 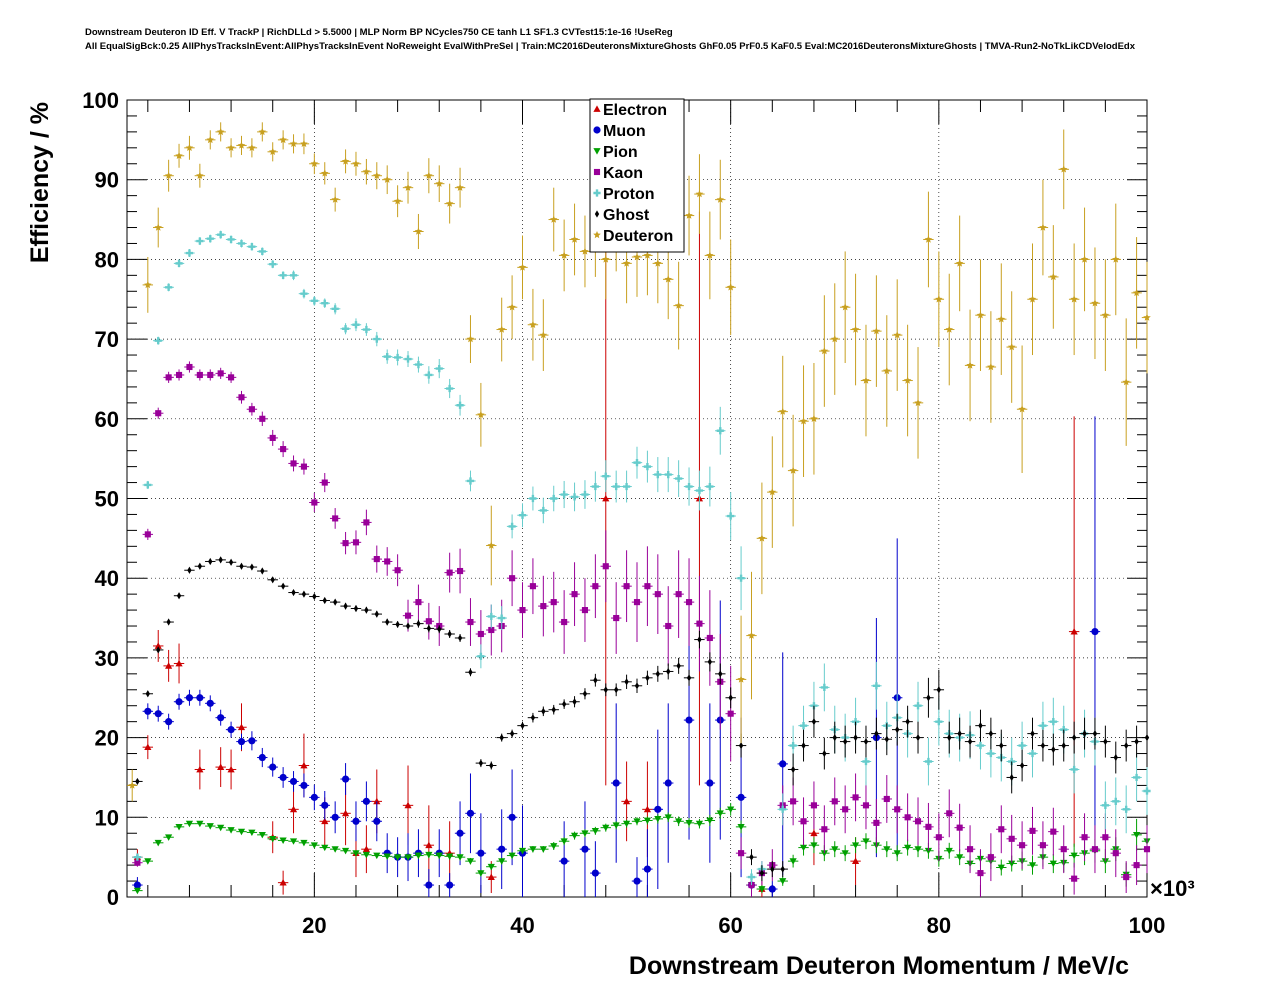 I want to click on x-axis-title: Downstream Deuteron Momentum / MeV/c, so click(x=879, y=966).